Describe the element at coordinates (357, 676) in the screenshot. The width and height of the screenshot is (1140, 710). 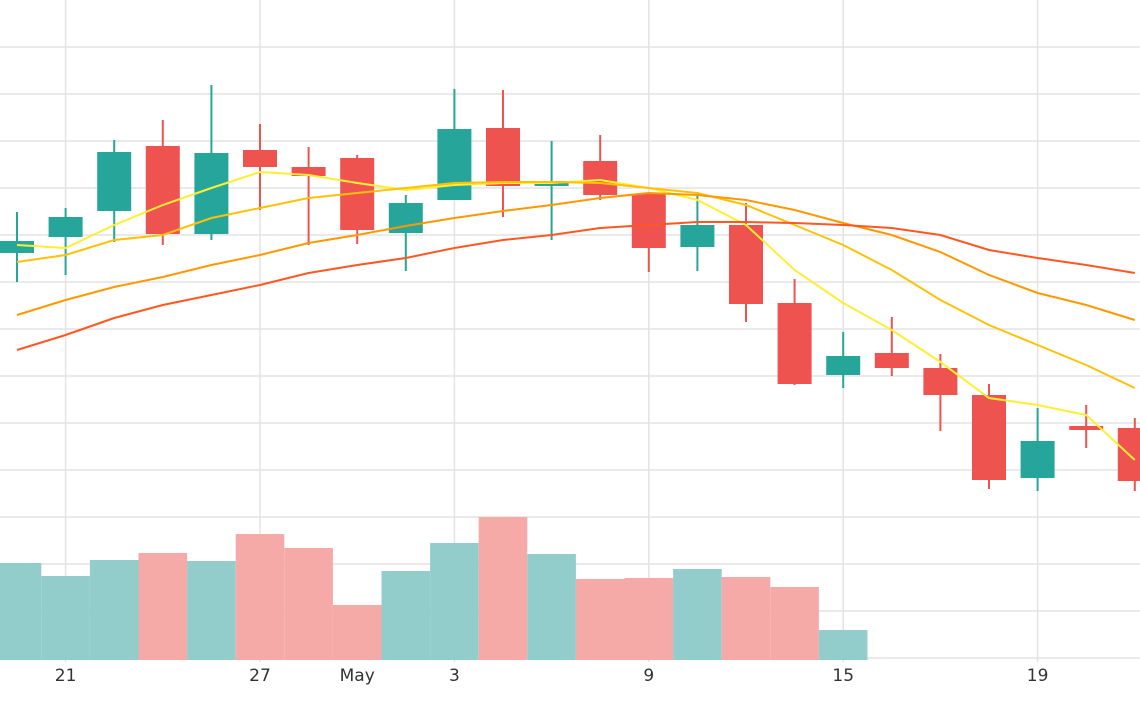
I see `x-tick-label: May` at that location.